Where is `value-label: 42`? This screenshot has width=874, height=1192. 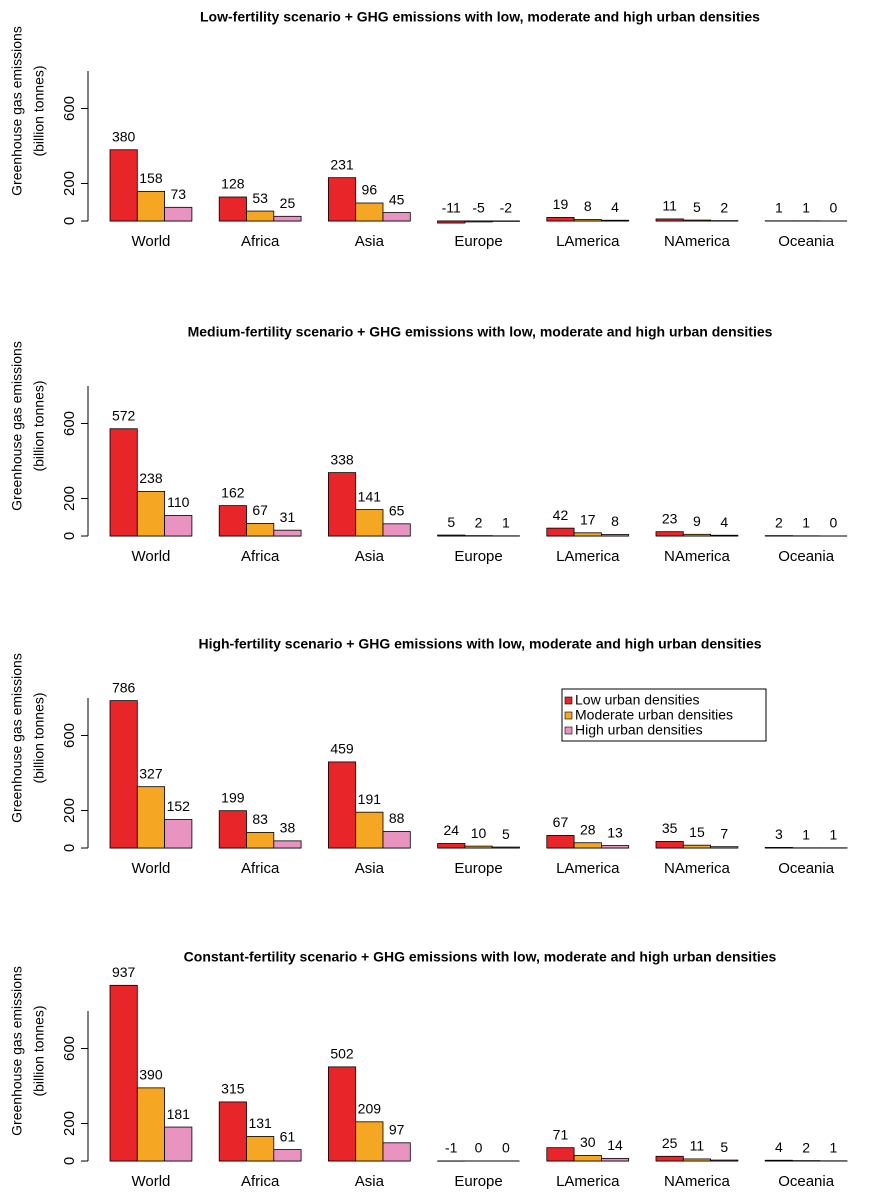
value-label: 42 is located at coordinates (561, 515).